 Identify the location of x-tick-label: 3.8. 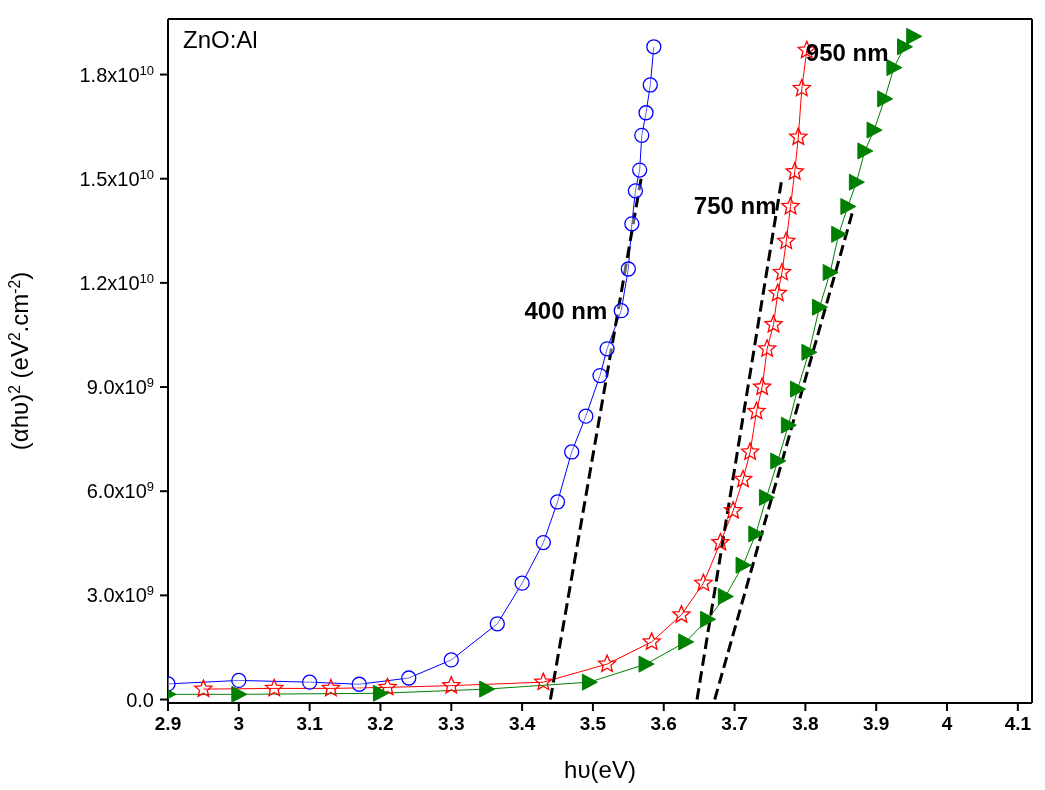
(805, 724).